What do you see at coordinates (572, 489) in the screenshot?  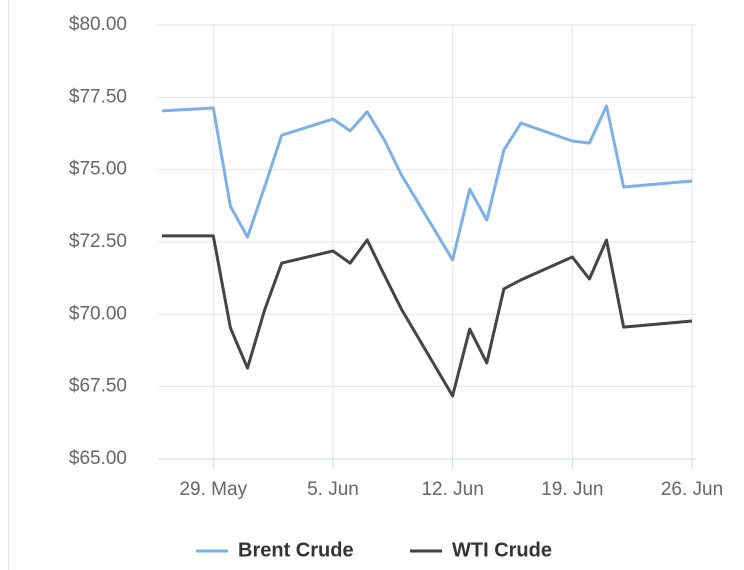 I see `x-tick-label: 19. Jun` at bounding box center [572, 489].